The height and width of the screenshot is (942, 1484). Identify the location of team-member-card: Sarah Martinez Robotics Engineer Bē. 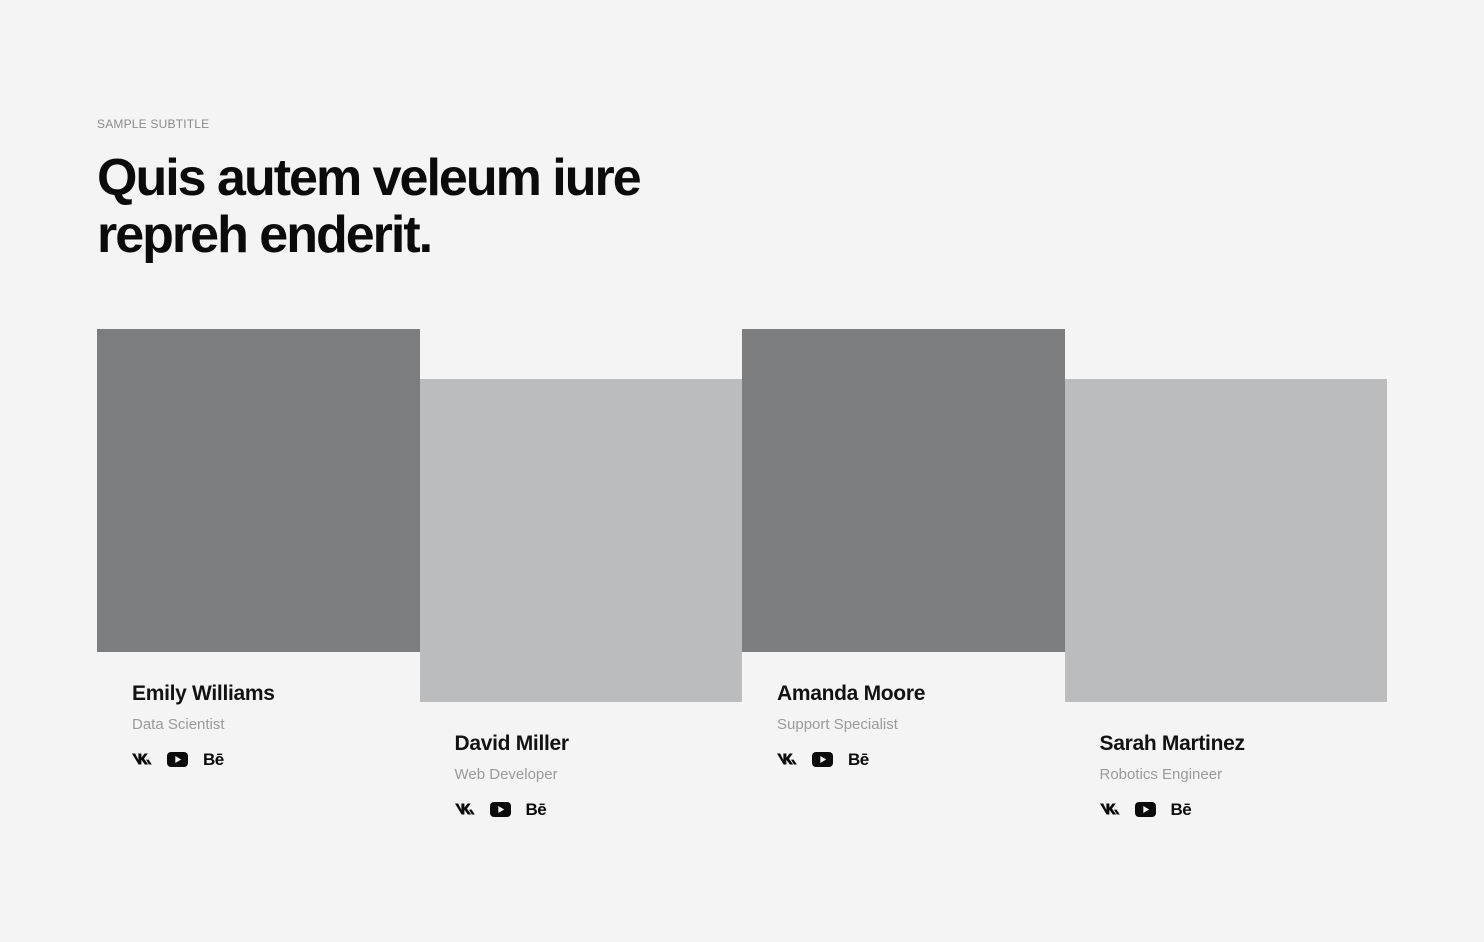
(1226, 599).